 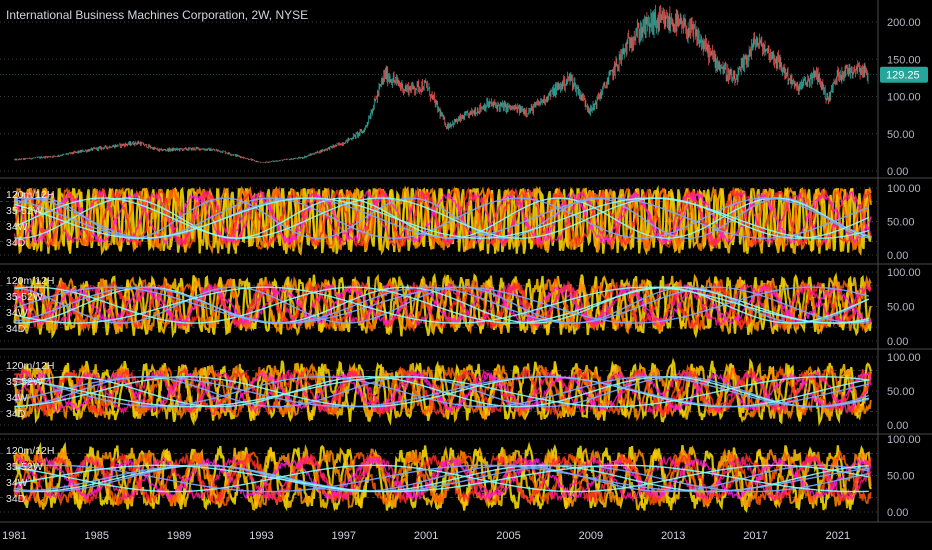 I want to click on last-price-label: 129.25, so click(x=903, y=76).